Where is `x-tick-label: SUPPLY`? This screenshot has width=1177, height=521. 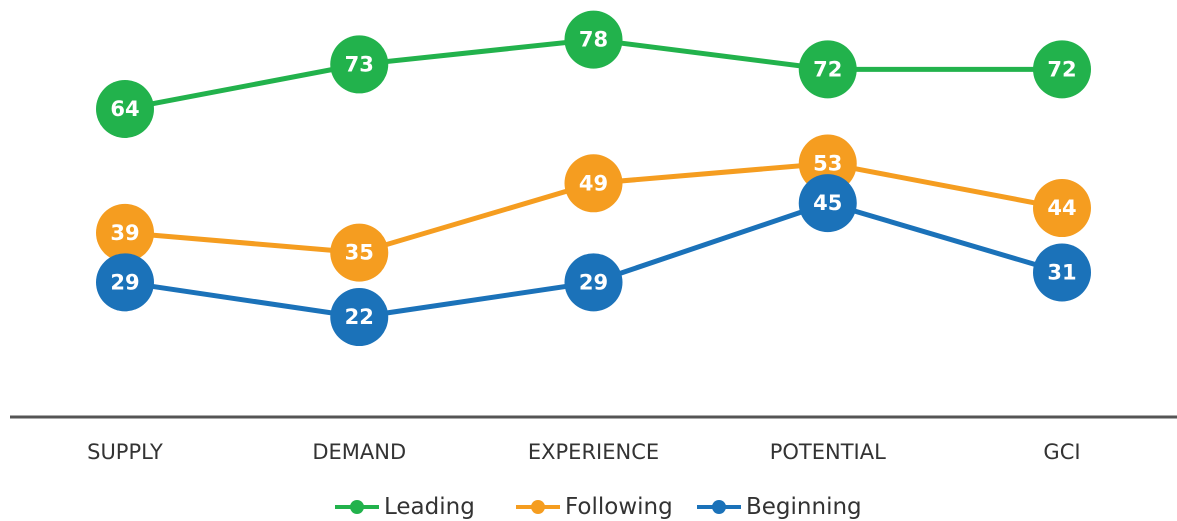 x-tick-label: SUPPLY is located at coordinates (125, 452).